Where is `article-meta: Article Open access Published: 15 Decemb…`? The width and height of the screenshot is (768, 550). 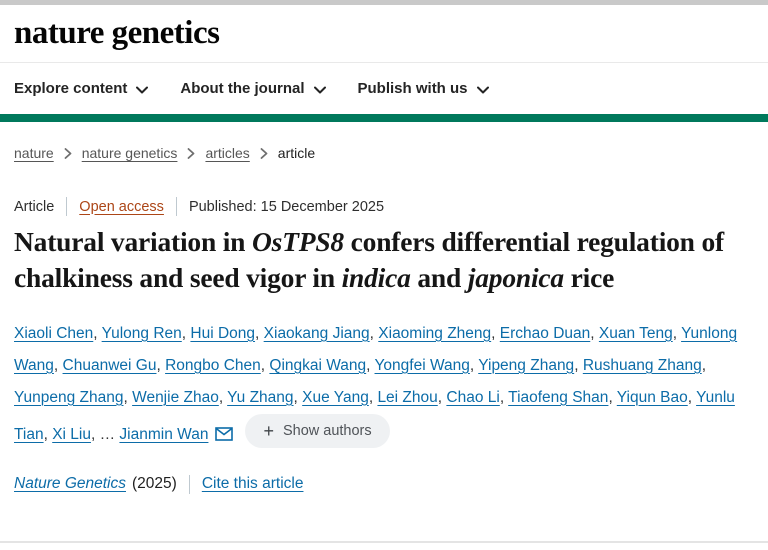
article-meta: Article Open access Published: 15 Decemb… is located at coordinates (384, 206).